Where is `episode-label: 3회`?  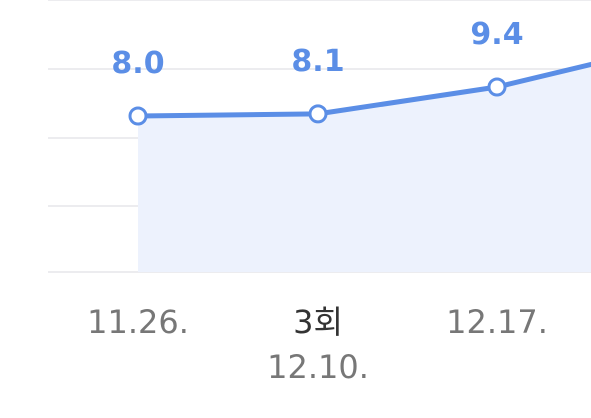
episode-label: 3회 is located at coordinates (318, 322).